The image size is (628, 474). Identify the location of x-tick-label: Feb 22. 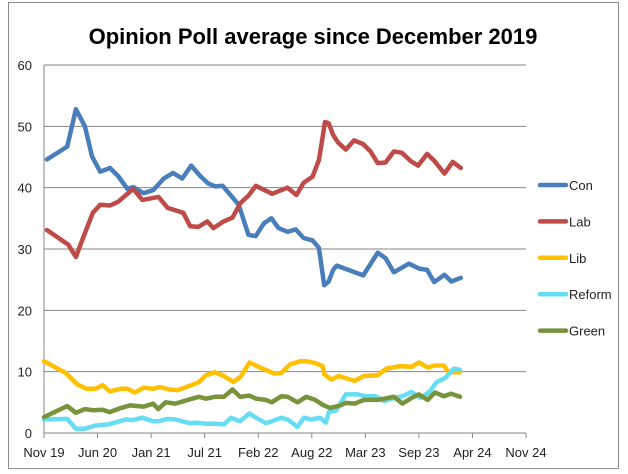
(258, 452).